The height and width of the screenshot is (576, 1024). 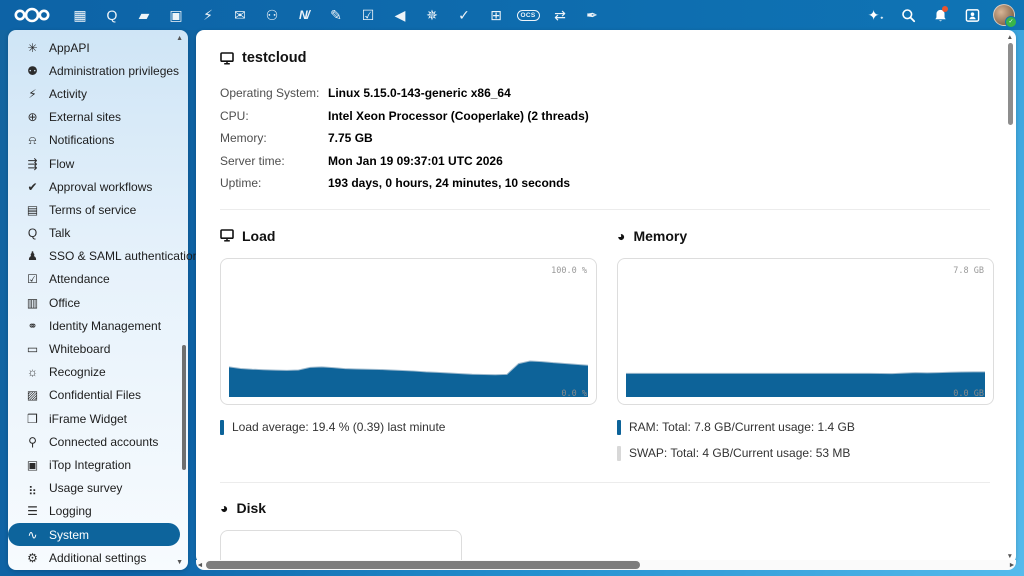 I want to click on legend-label: RAM: Total: 7.8 GB/Current usage: 1.4 GB, so click(x=742, y=427).